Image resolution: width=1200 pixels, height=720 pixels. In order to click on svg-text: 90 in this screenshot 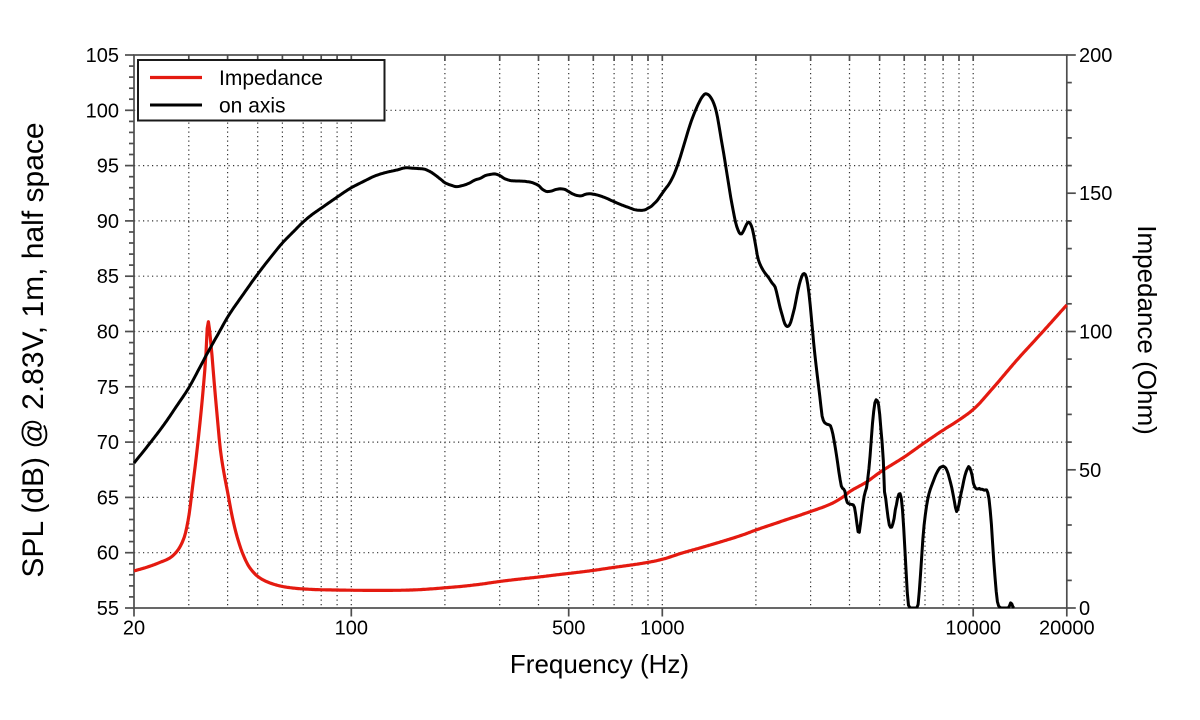, I will do `click(108, 222)`.